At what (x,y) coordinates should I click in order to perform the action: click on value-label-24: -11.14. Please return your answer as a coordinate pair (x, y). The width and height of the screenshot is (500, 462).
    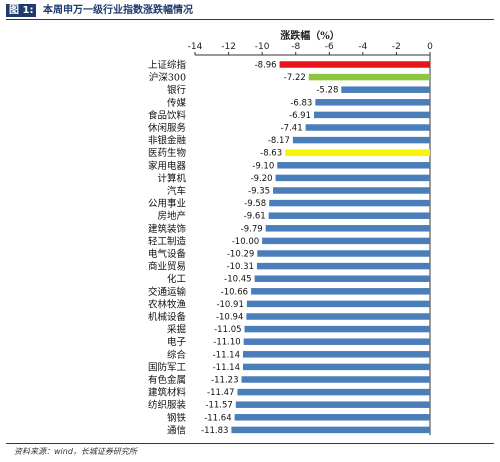
    Looking at the image, I should click on (226, 368).